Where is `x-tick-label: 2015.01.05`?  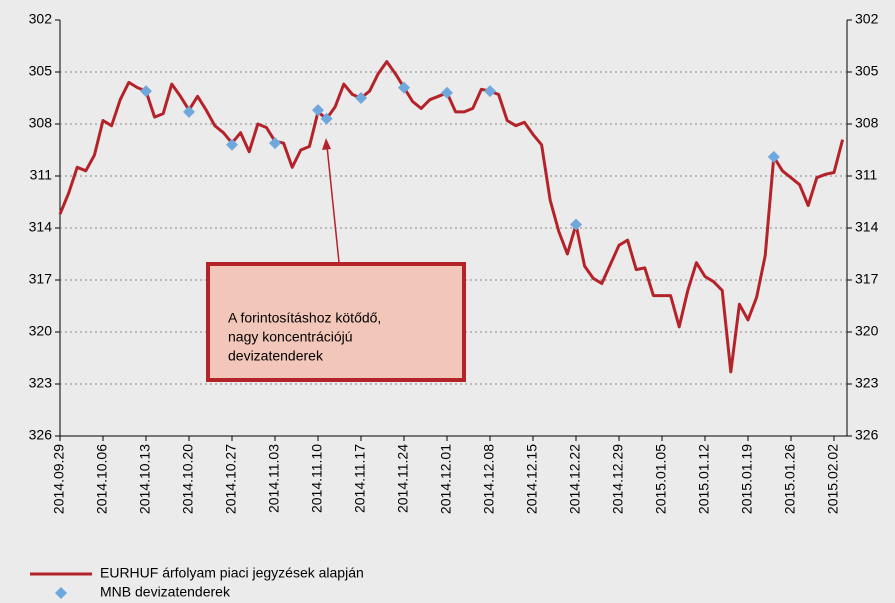 x-tick-label: 2015.01.05 is located at coordinates (661, 479).